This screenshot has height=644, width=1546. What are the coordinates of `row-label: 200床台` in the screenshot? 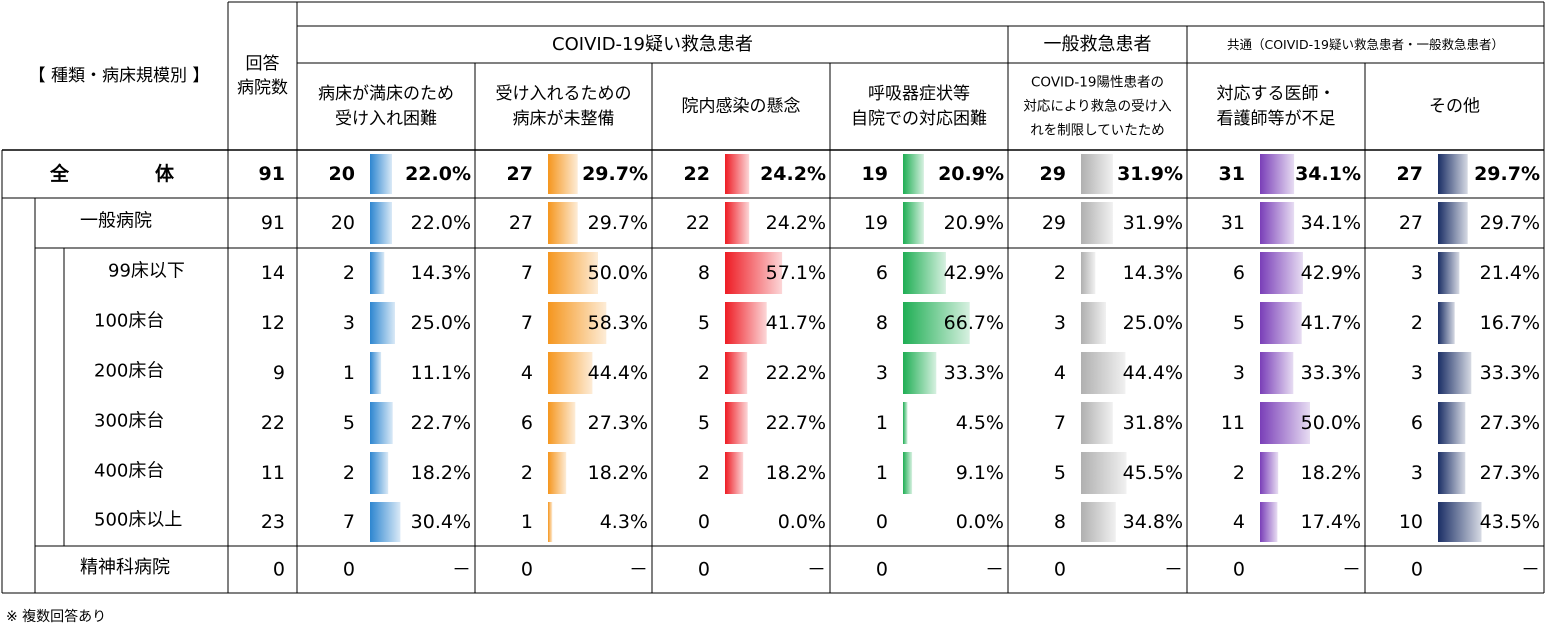 It's located at (129, 371).